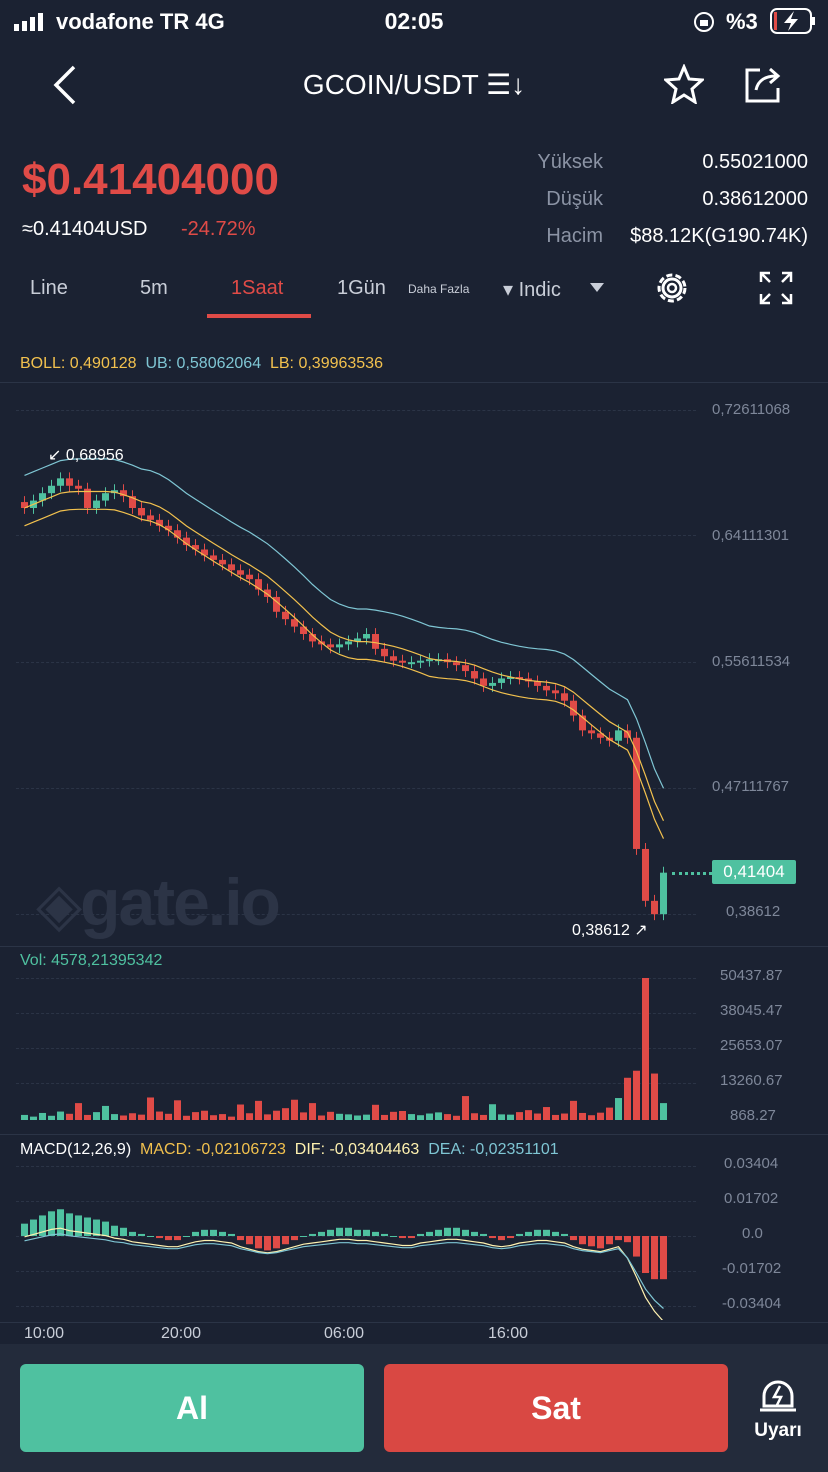  What do you see at coordinates (752, 1233) in the screenshot?
I see `macd-axis-label: 0.0` at bounding box center [752, 1233].